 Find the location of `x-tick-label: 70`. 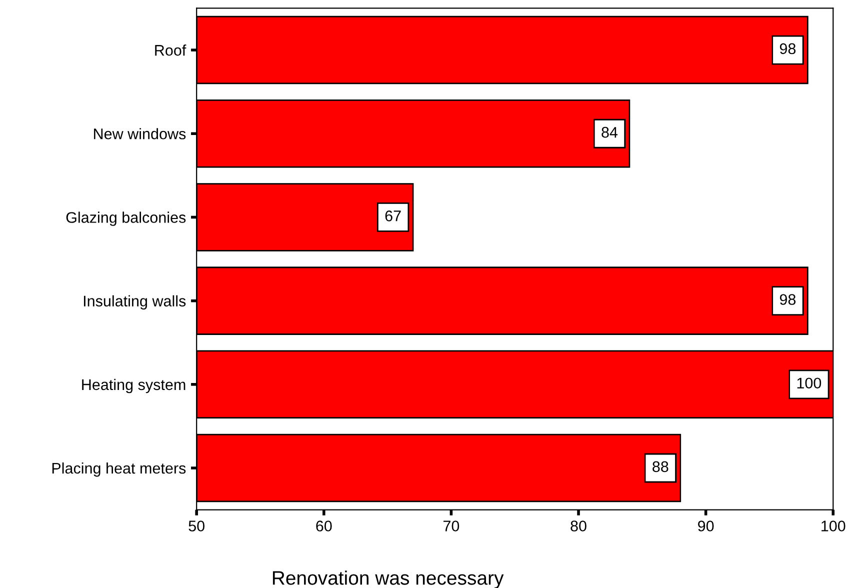

x-tick-label: 70 is located at coordinates (451, 526).